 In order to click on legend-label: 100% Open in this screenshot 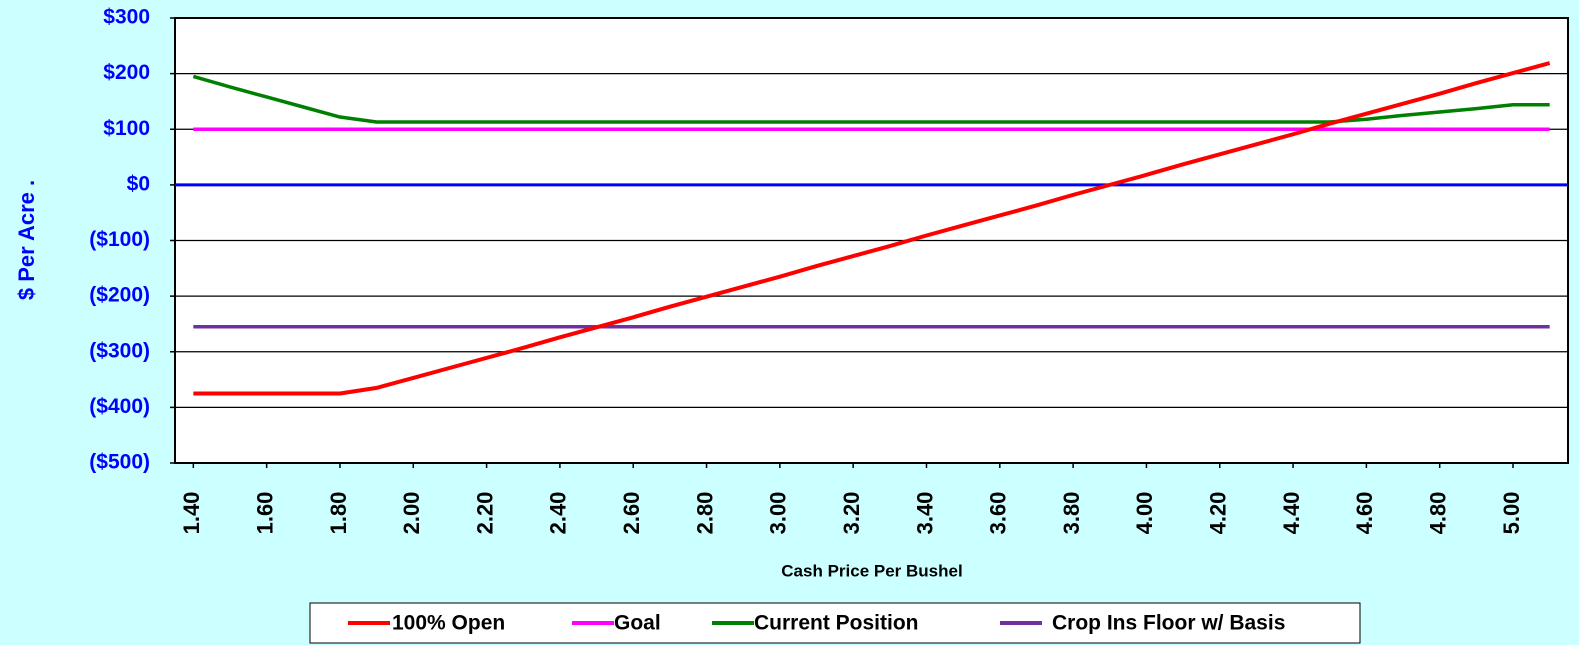, I will do `click(448, 623)`.